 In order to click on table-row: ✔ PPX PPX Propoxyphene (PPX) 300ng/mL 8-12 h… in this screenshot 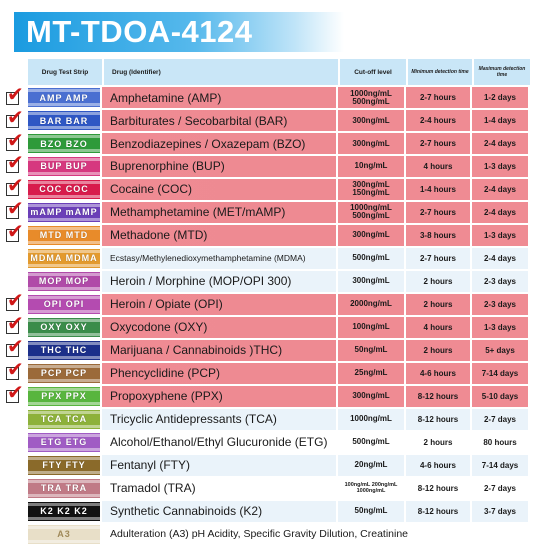, I will do `click(275, 395)`.